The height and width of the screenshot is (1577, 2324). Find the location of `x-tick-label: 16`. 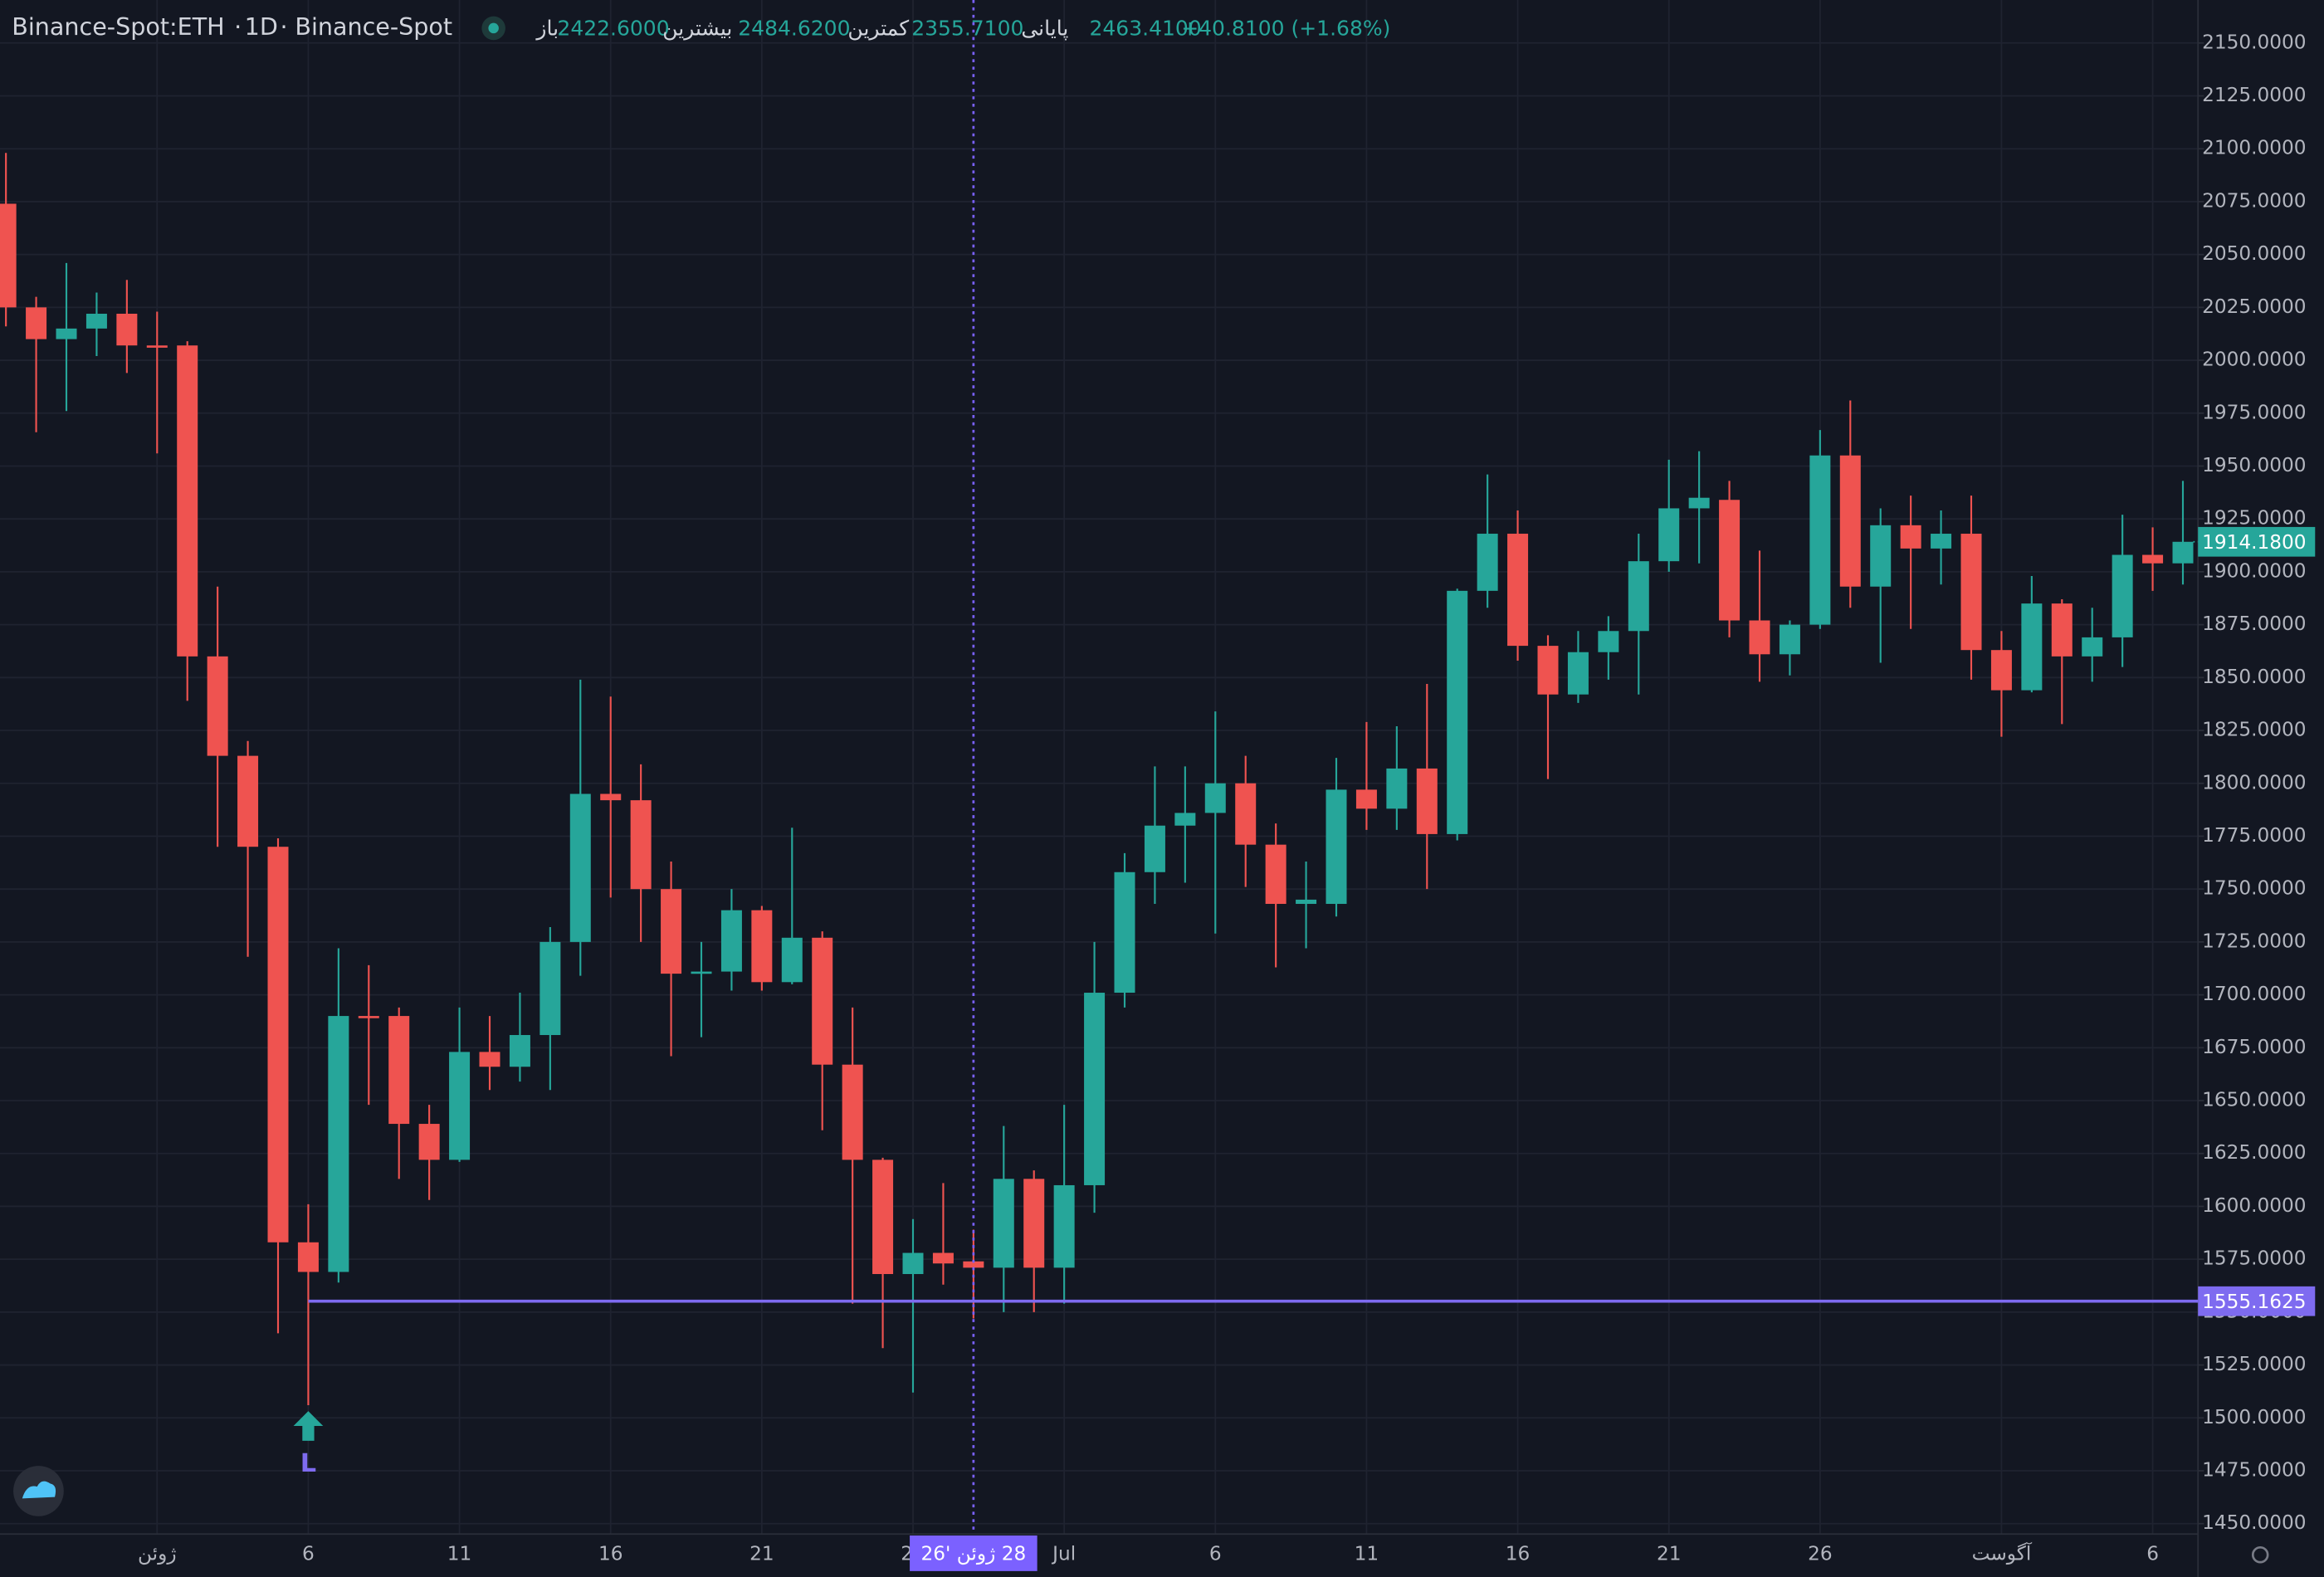

x-tick-label: 16 is located at coordinates (610, 1554).